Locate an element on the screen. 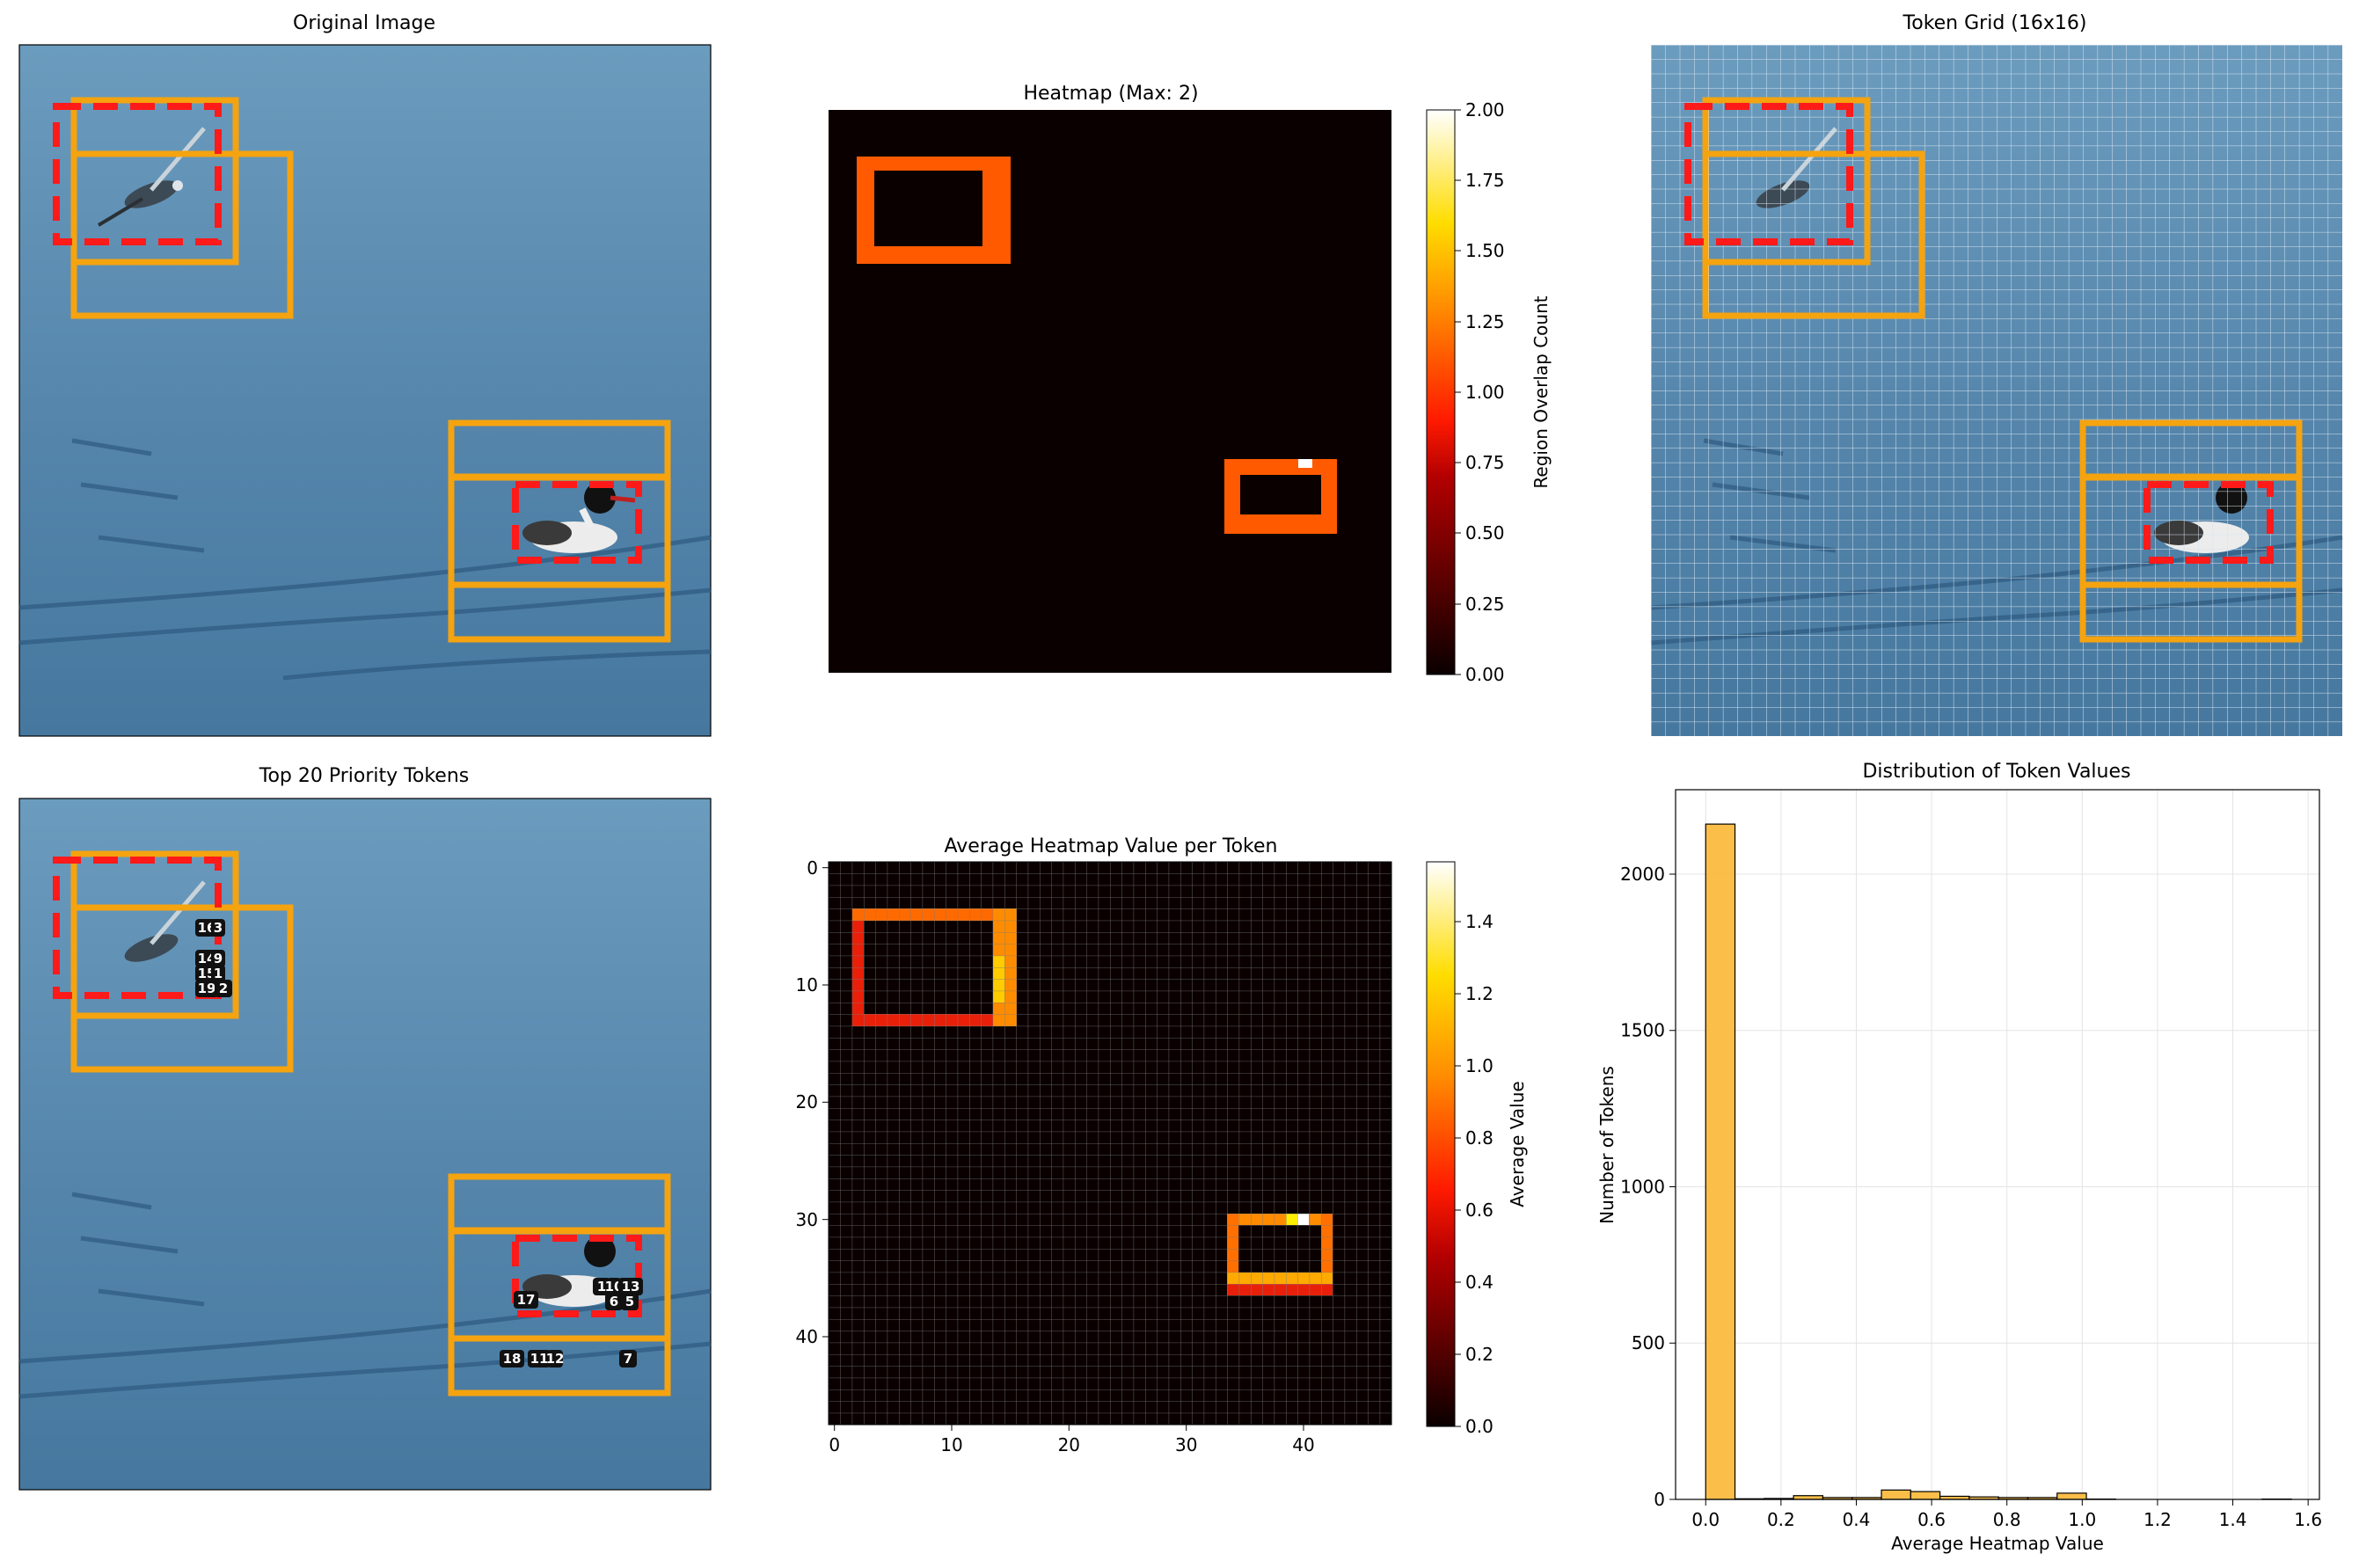 The width and height of the screenshot is (2359, 1568). token-label: 9 is located at coordinates (218, 958).